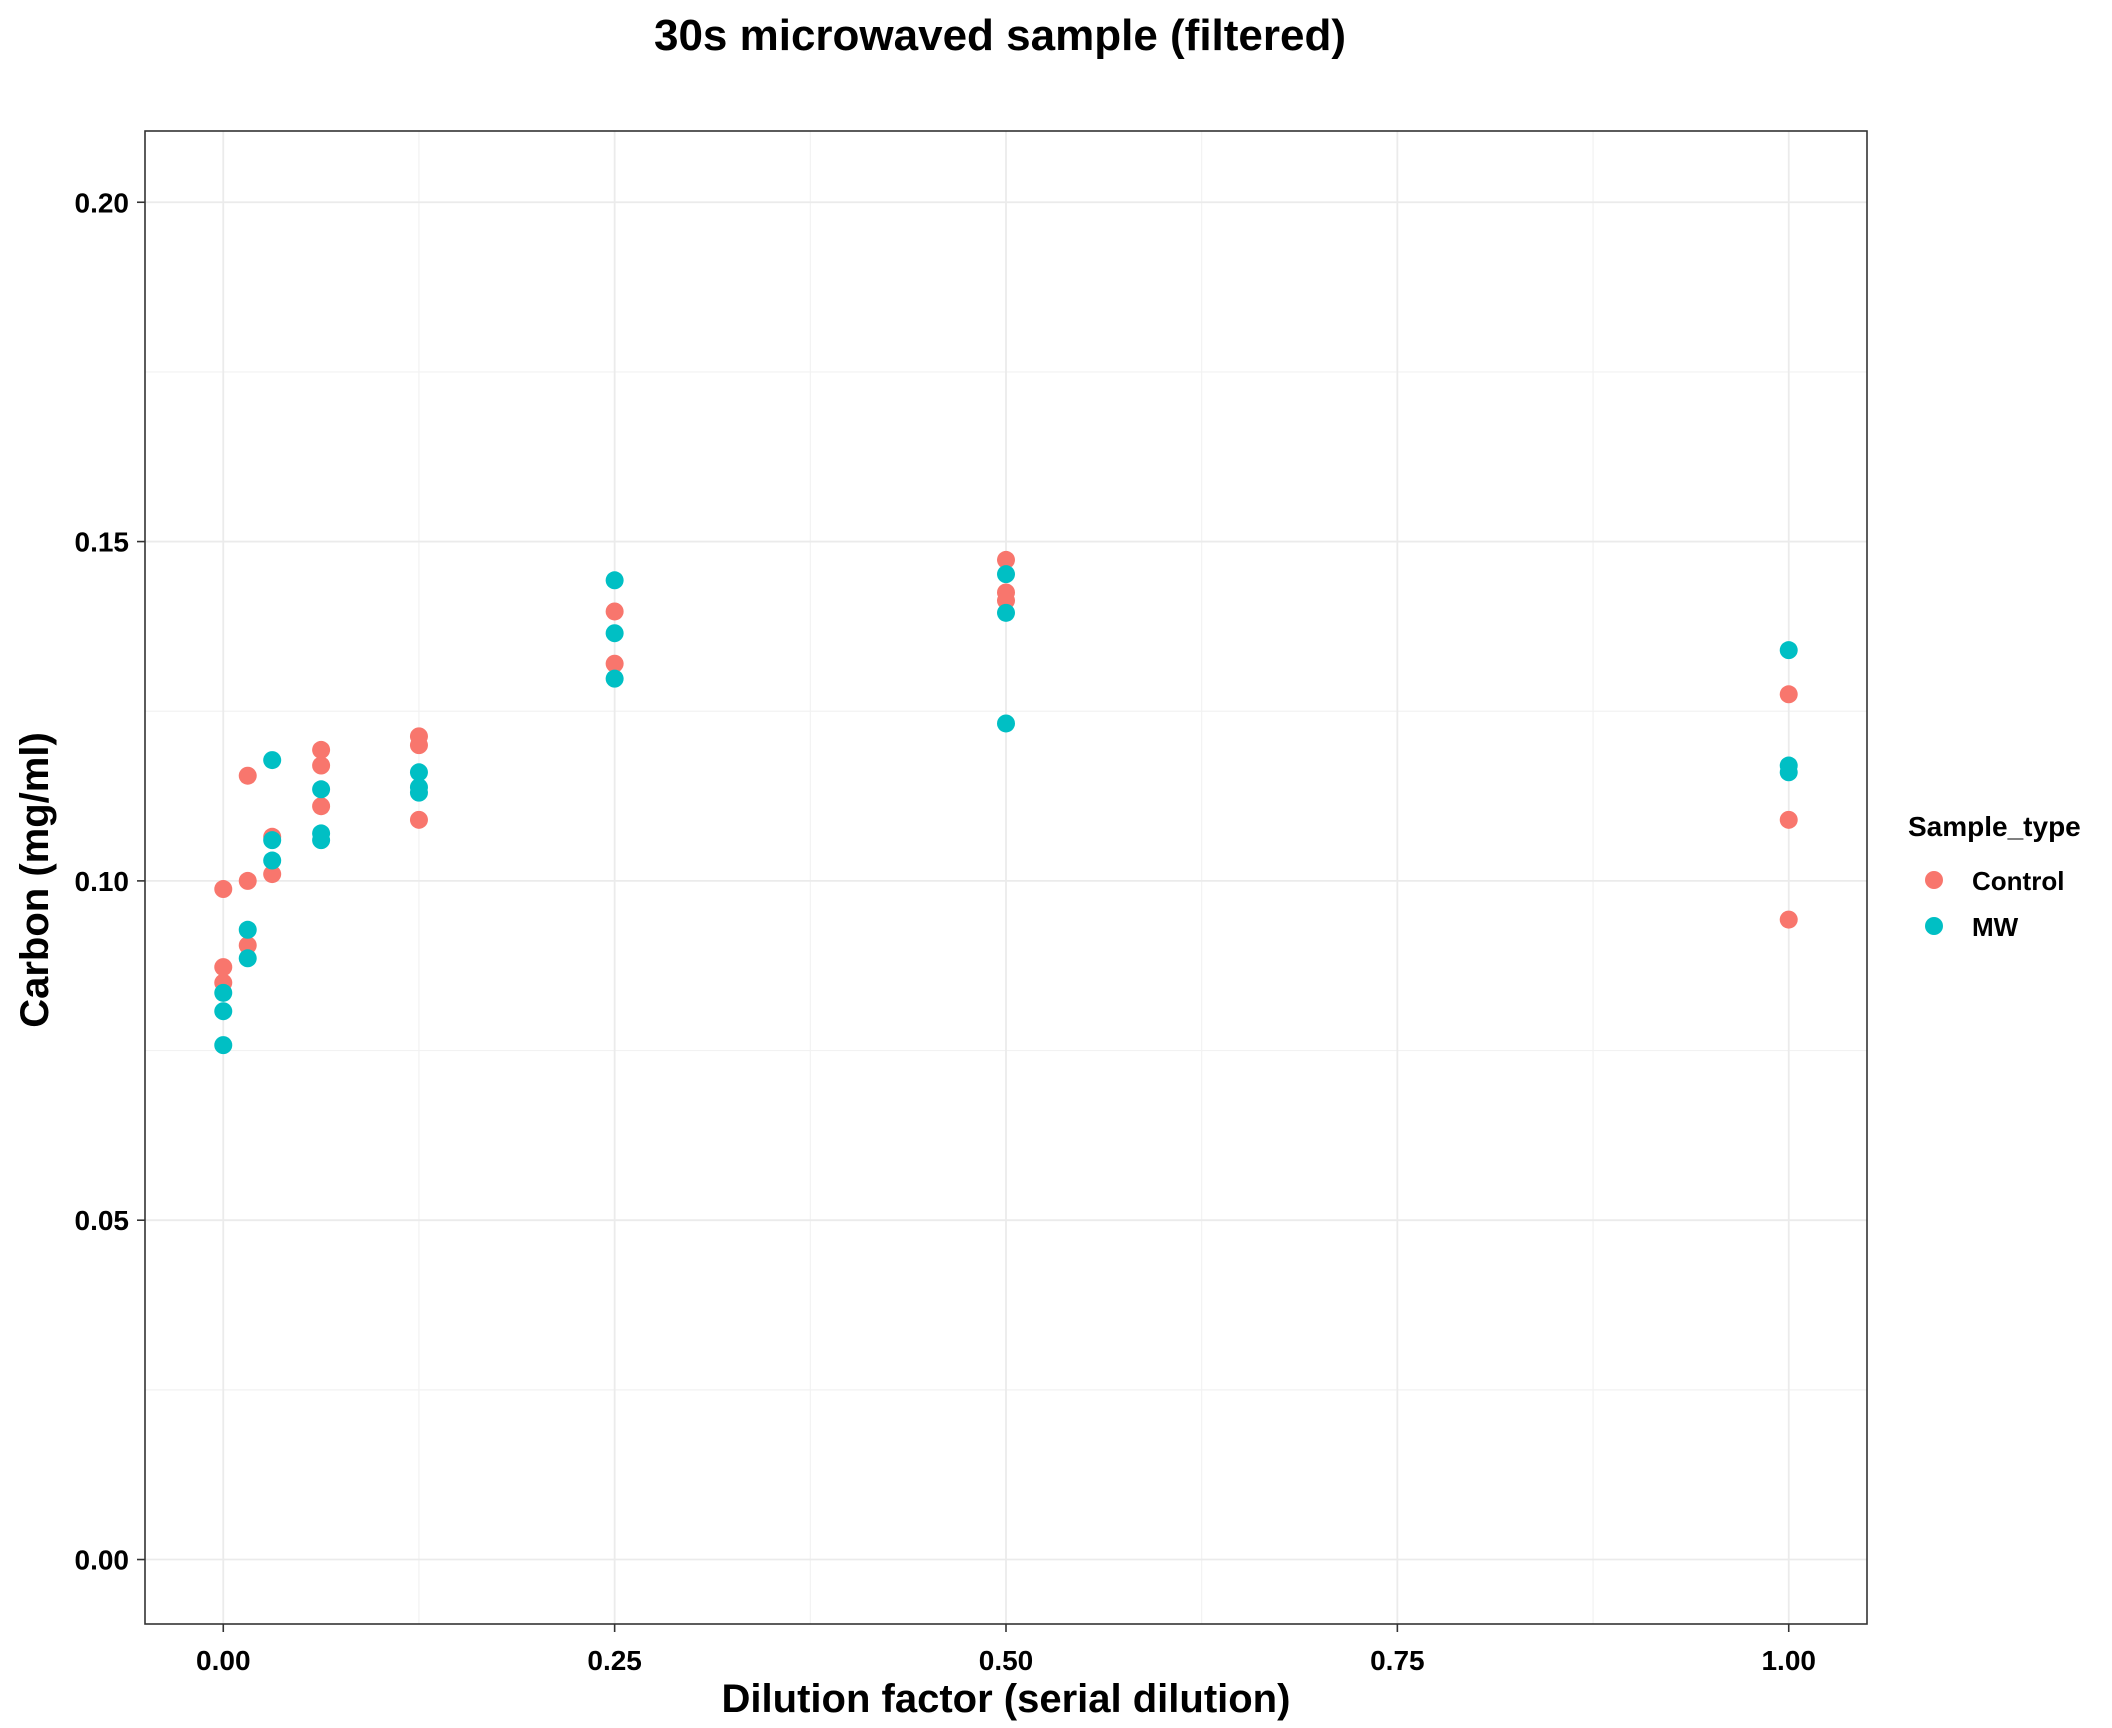  I want to click on x-tick-label: 1.00, so click(1788, 1660).